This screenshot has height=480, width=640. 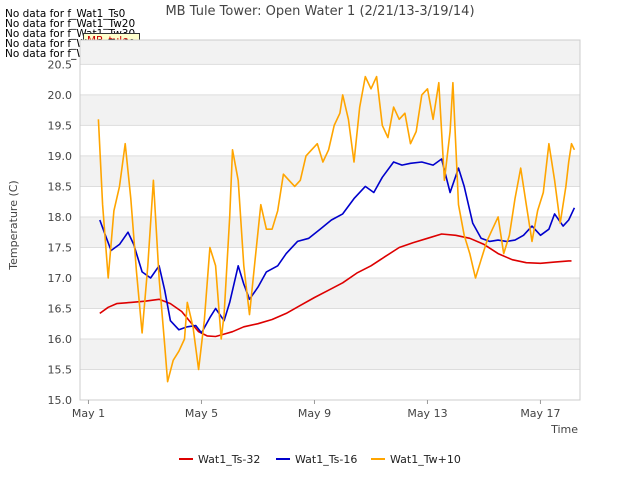 I want to click on y-tick-label: 16.0, so click(x=60, y=339).